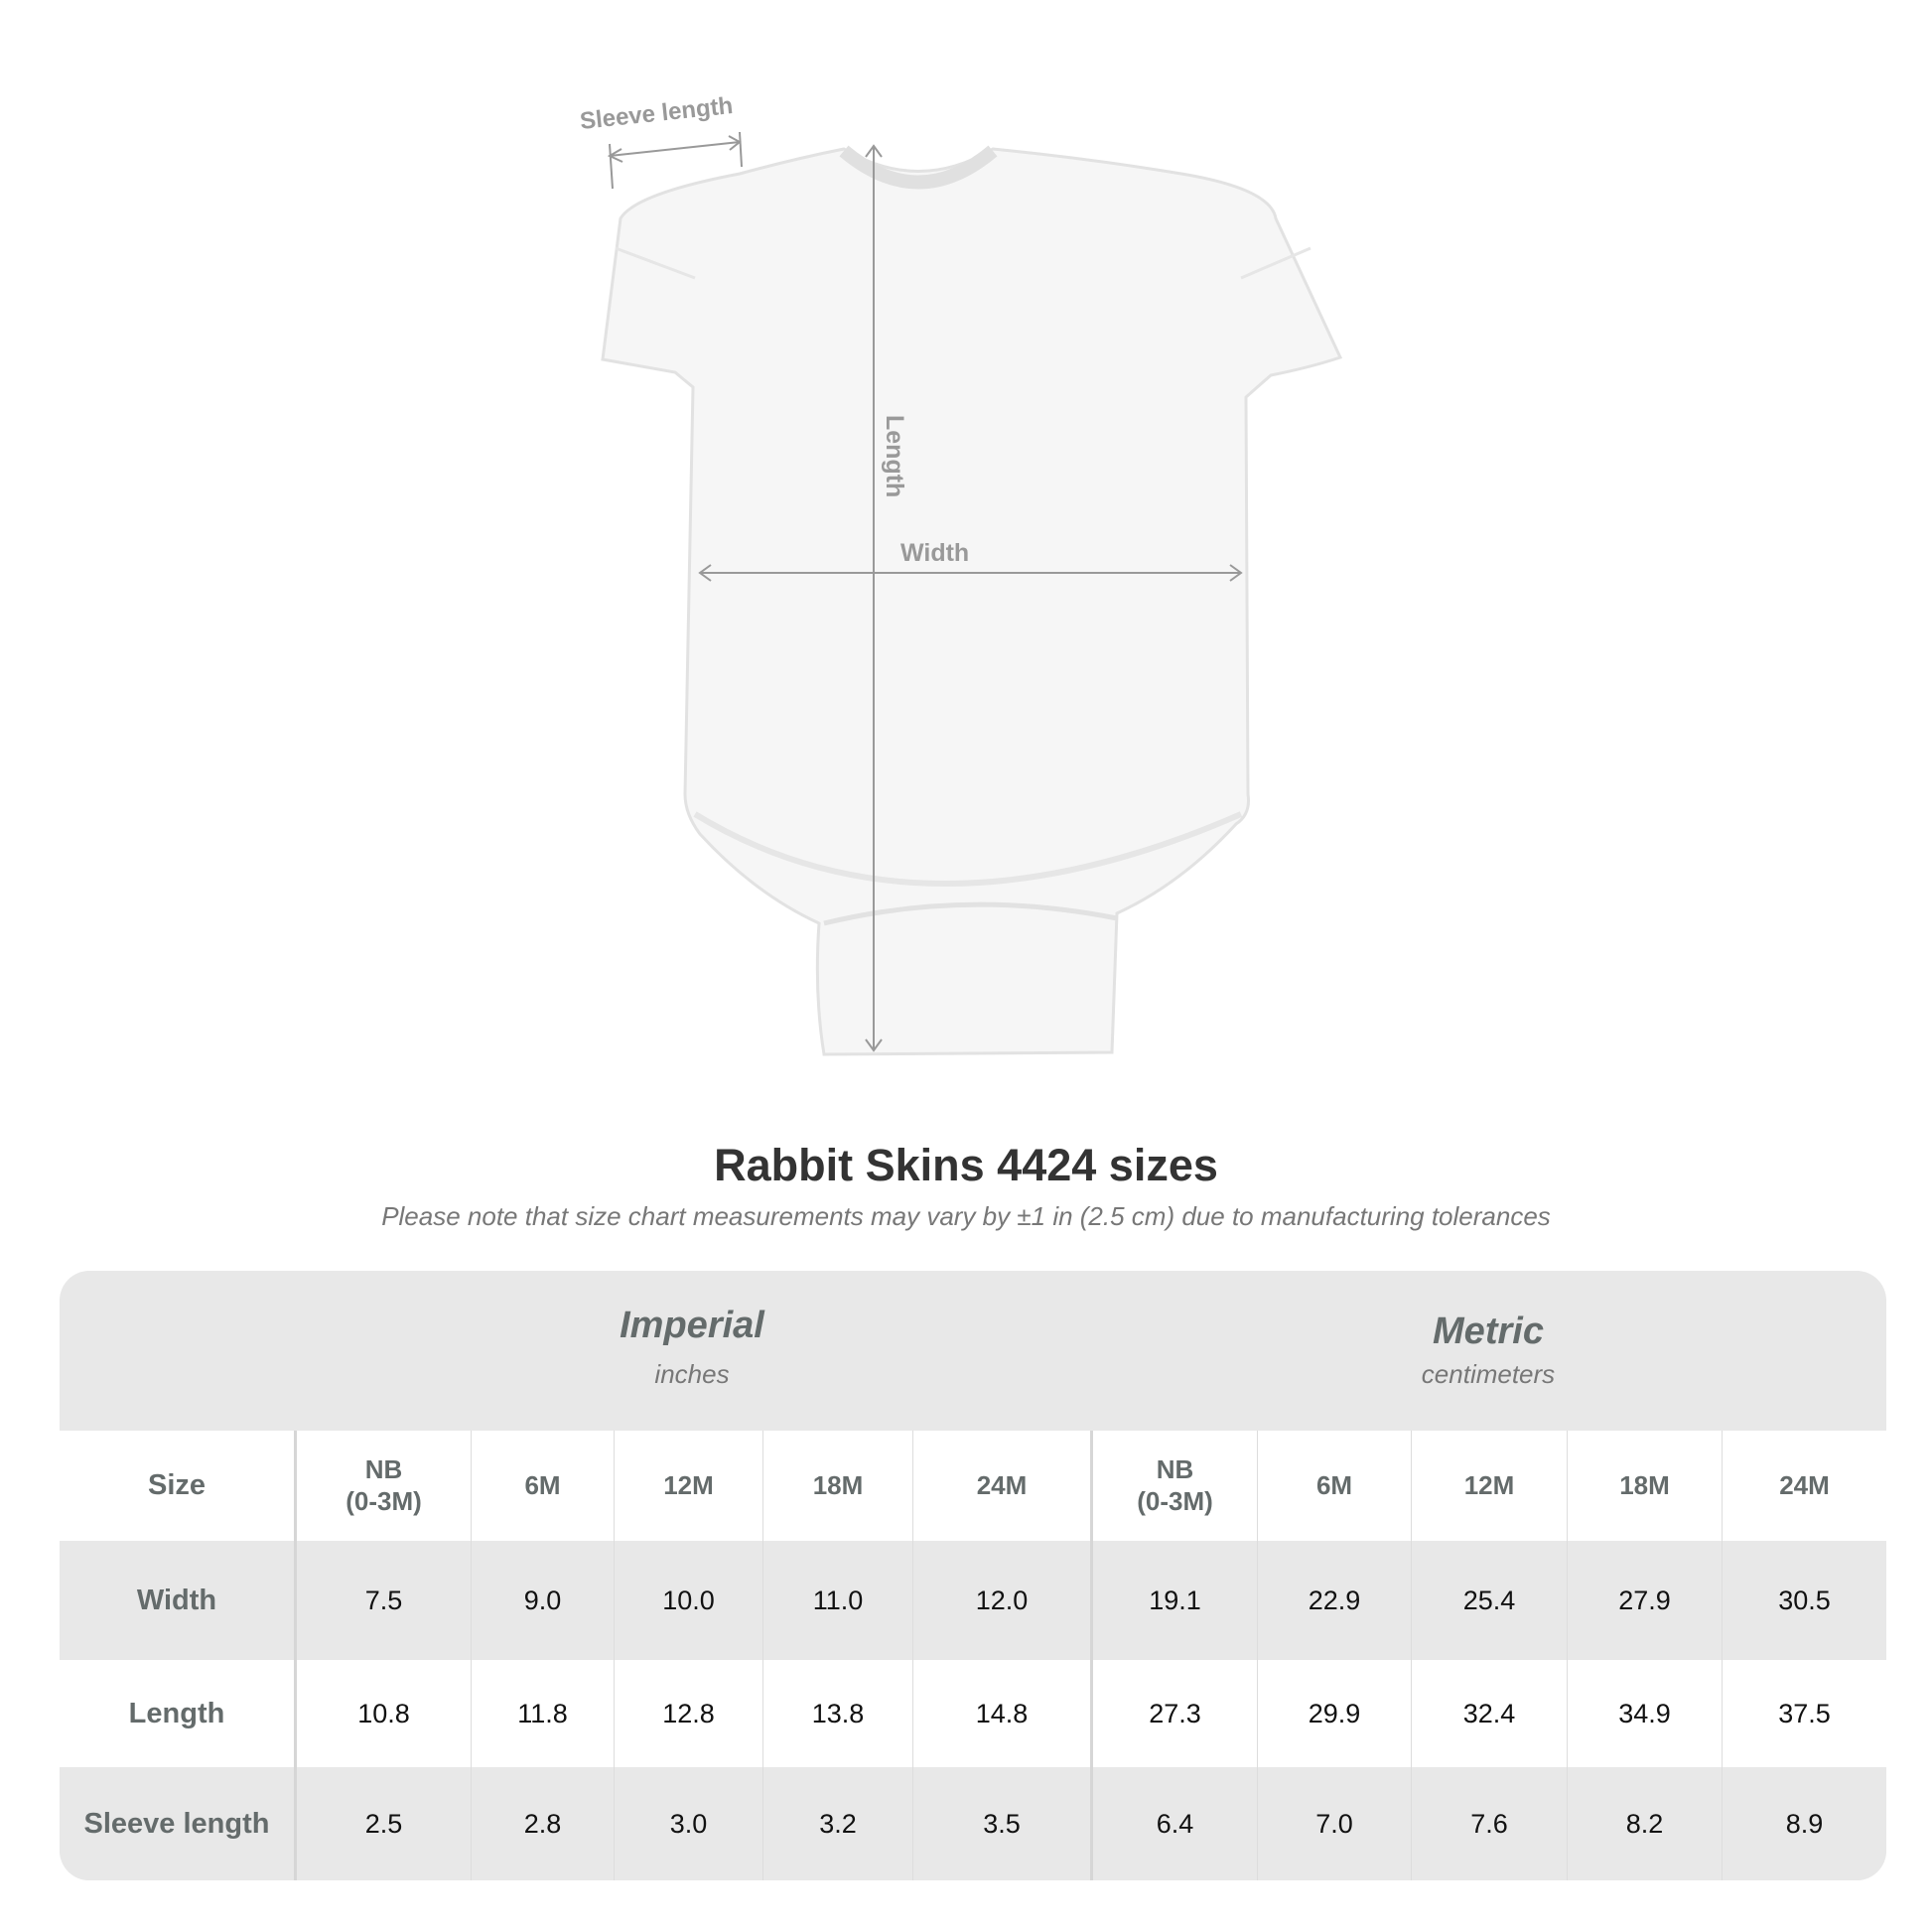 The height and width of the screenshot is (1932, 1932). Describe the element at coordinates (837, 1600) in the screenshot. I see `table-cell: 11.0` at that location.